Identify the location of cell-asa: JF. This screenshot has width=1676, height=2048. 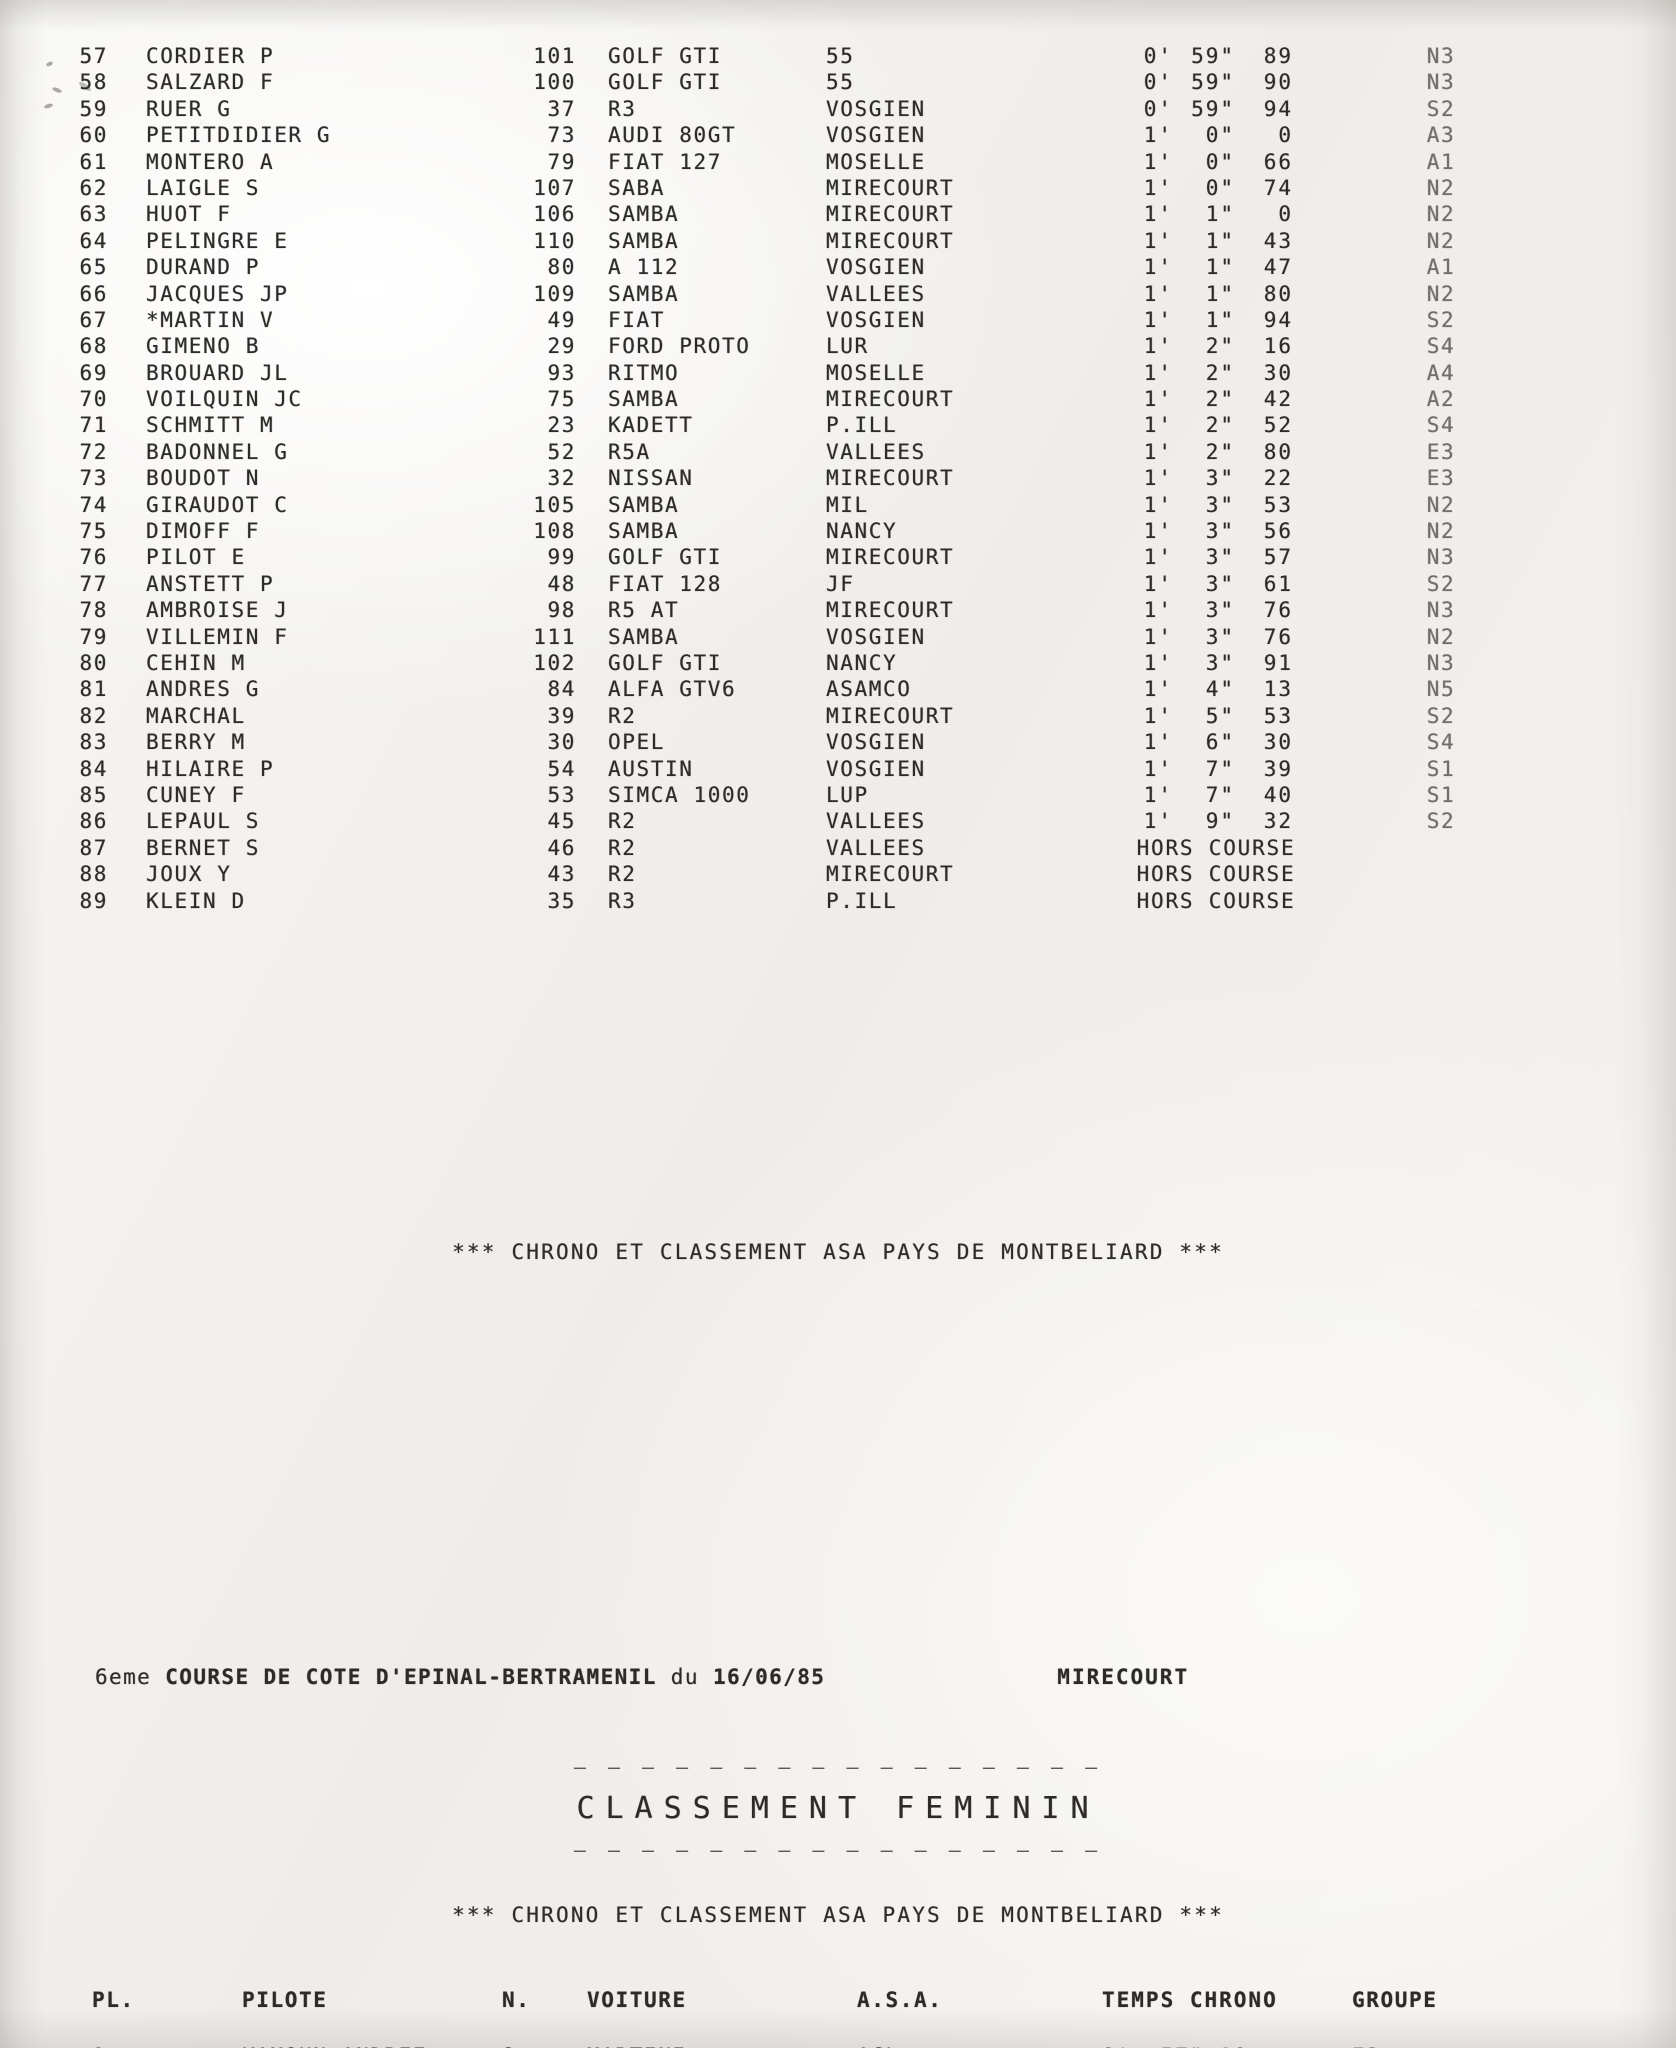
(840, 583).